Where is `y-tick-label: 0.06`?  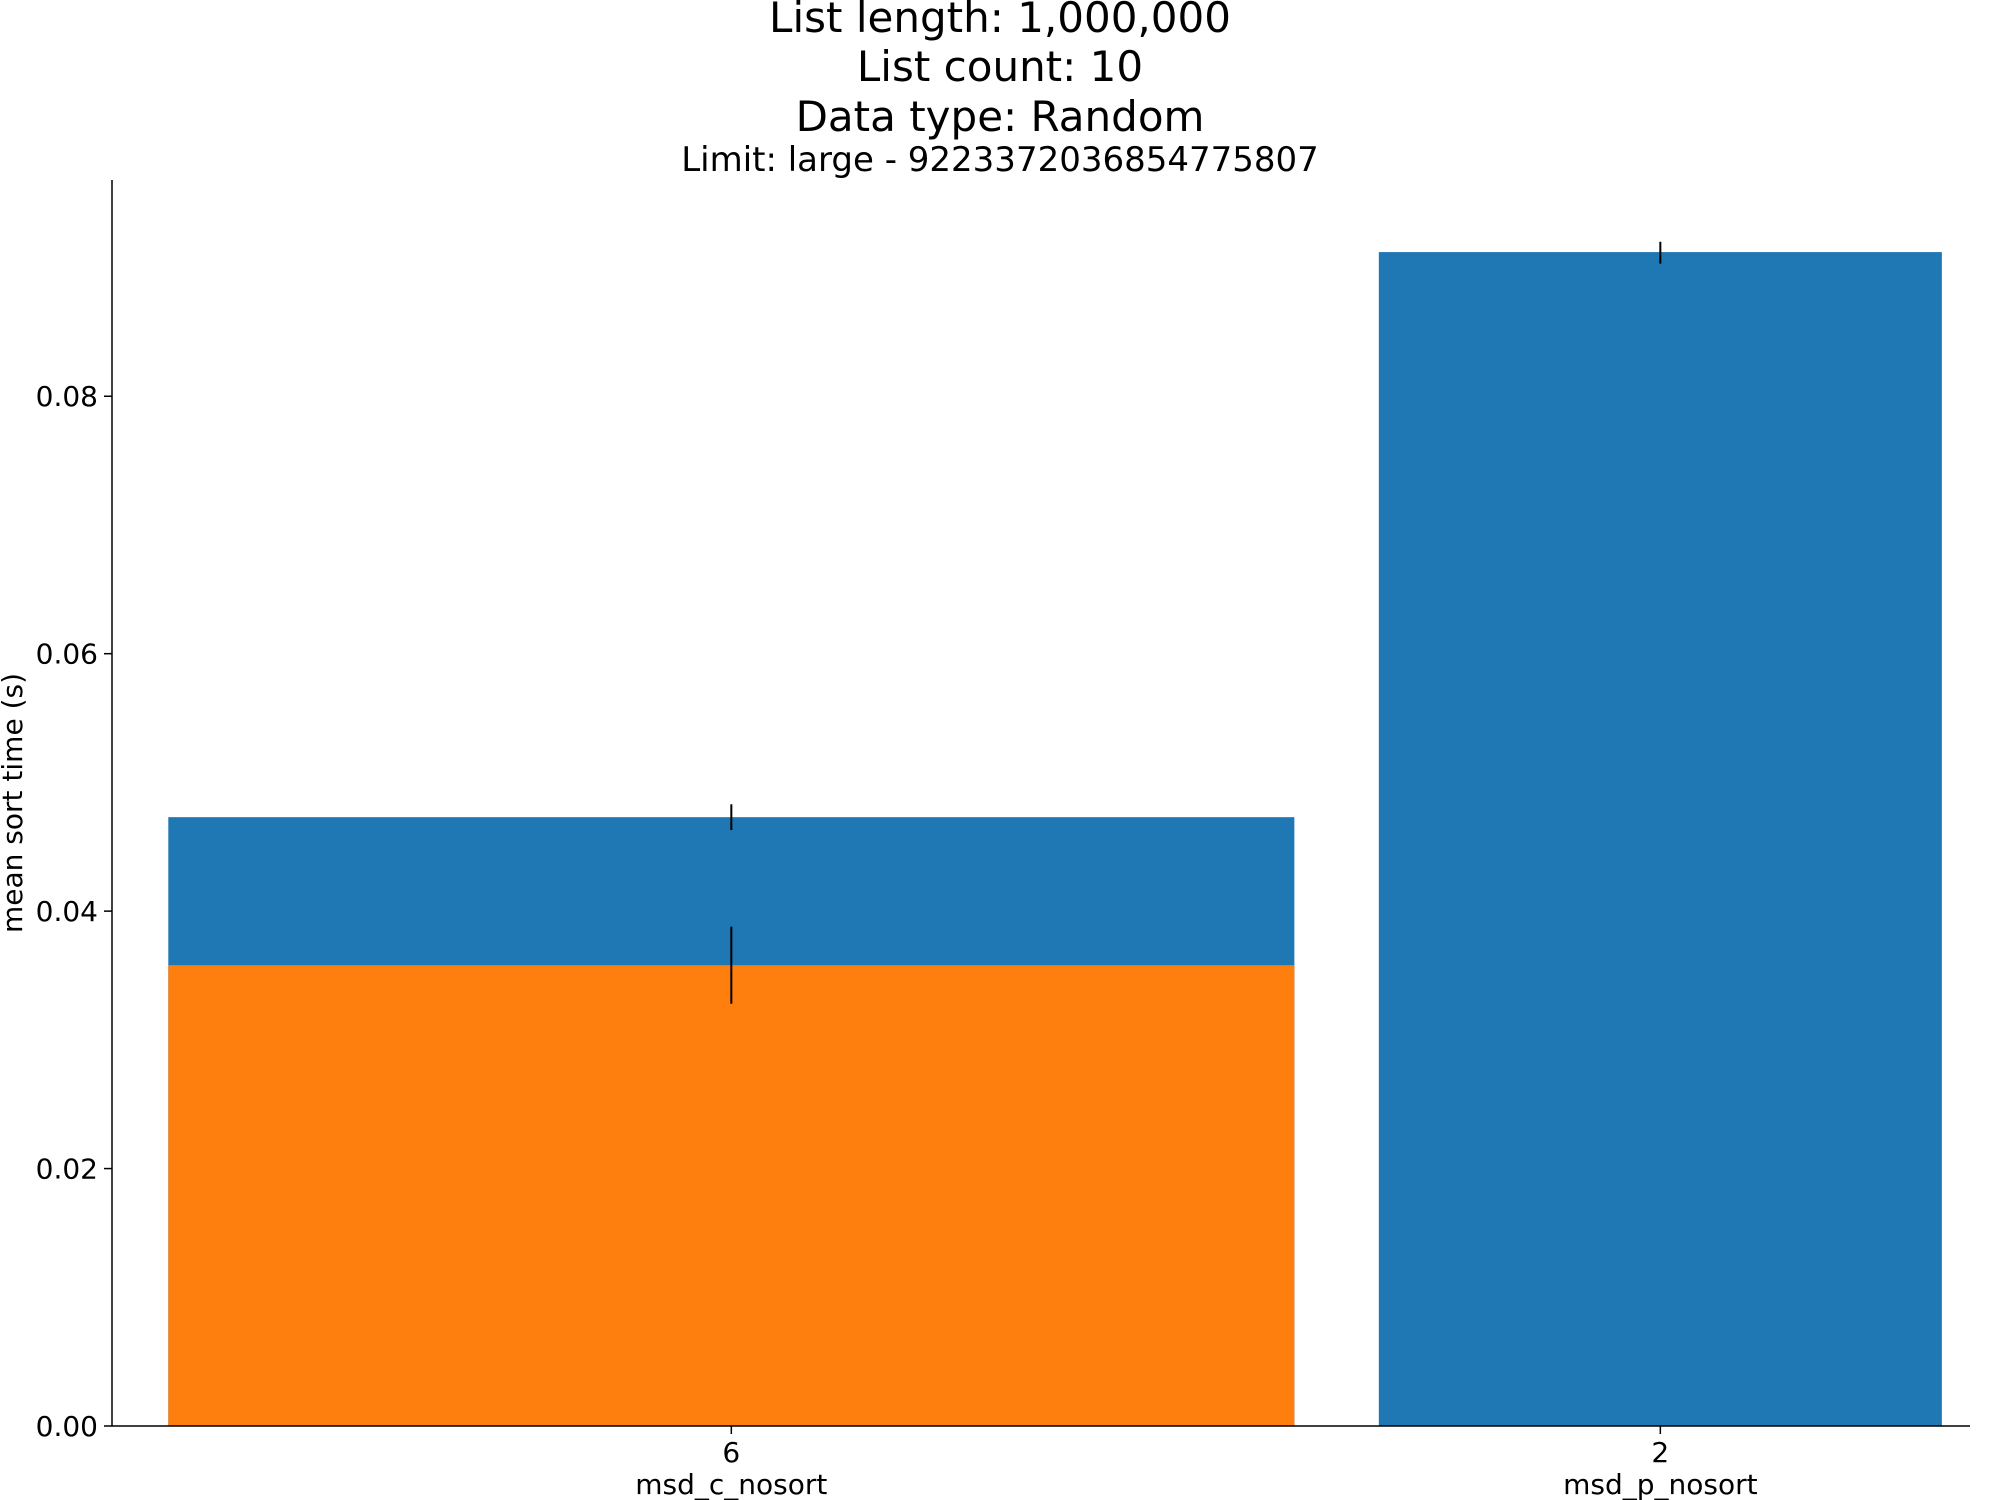
y-tick-label: 0.06 is located at coordinates (67, 654).